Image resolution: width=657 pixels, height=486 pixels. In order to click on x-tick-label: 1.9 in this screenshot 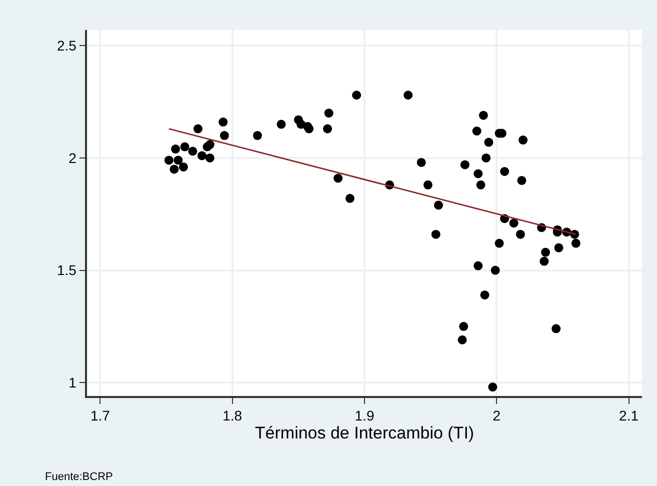, I will do `click(364, 416)`.